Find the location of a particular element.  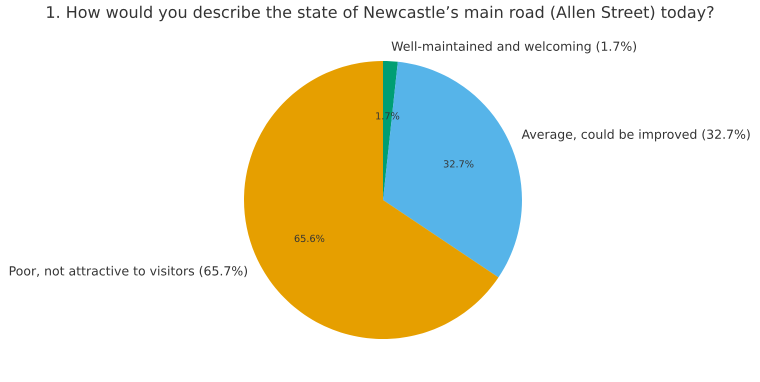

slice-label: Well-maintained and welcoming (1.7%) is located at coordinates (514, 47).